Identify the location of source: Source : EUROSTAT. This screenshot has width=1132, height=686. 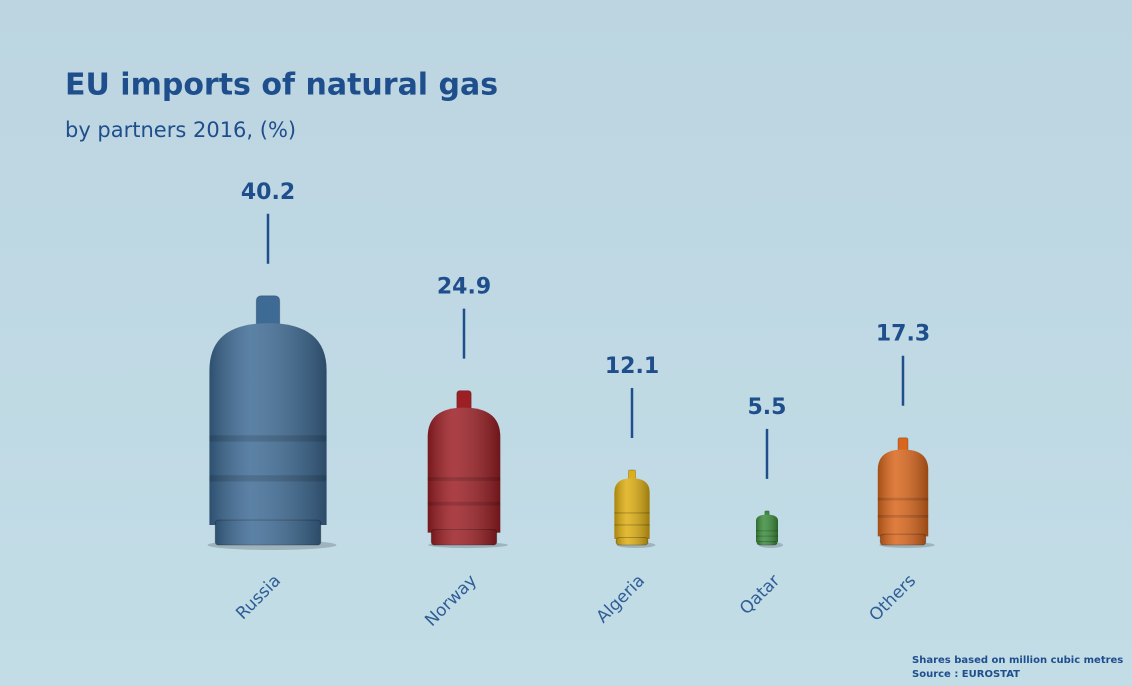
(966, 674).